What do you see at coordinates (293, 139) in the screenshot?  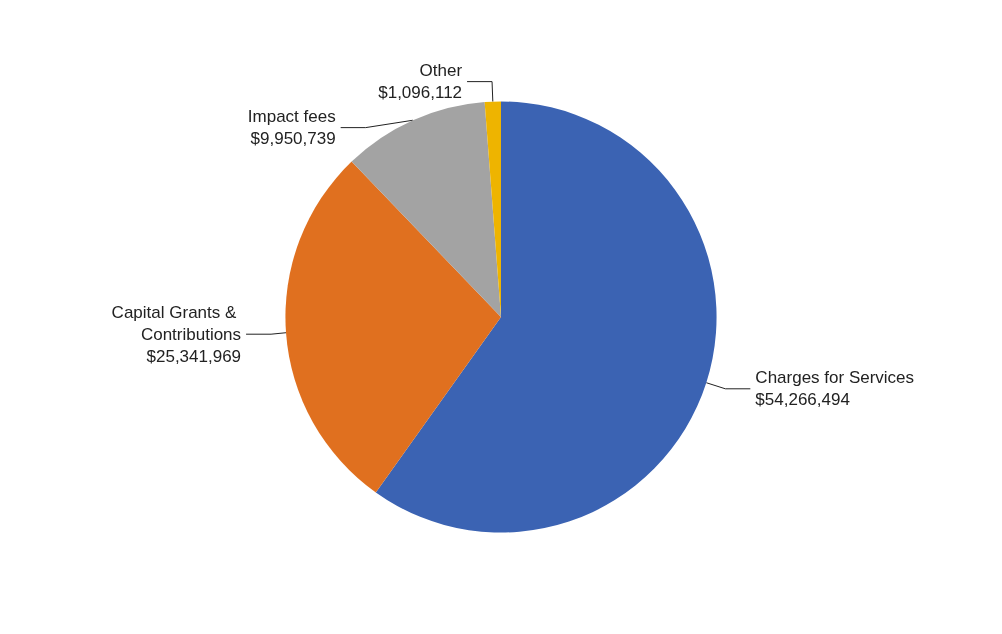 I see `data-label: $9,950,739` at bounding box center [293, 139].